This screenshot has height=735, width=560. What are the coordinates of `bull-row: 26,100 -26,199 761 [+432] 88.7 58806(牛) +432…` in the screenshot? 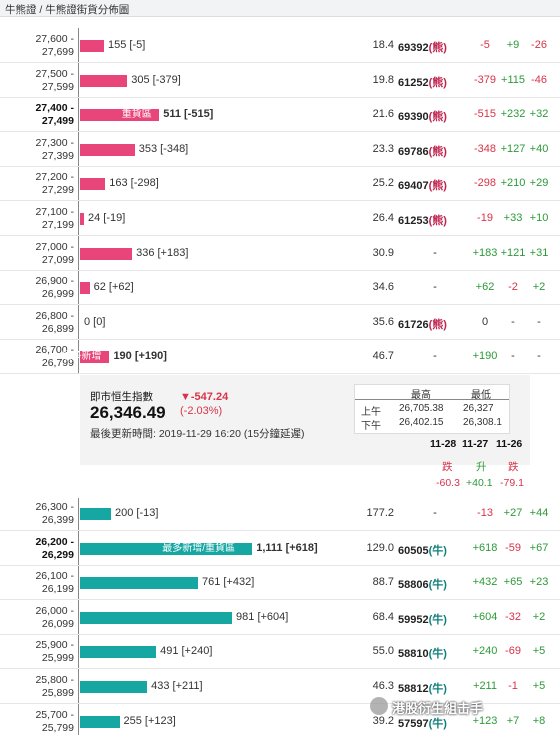 It's located at (280, 583).